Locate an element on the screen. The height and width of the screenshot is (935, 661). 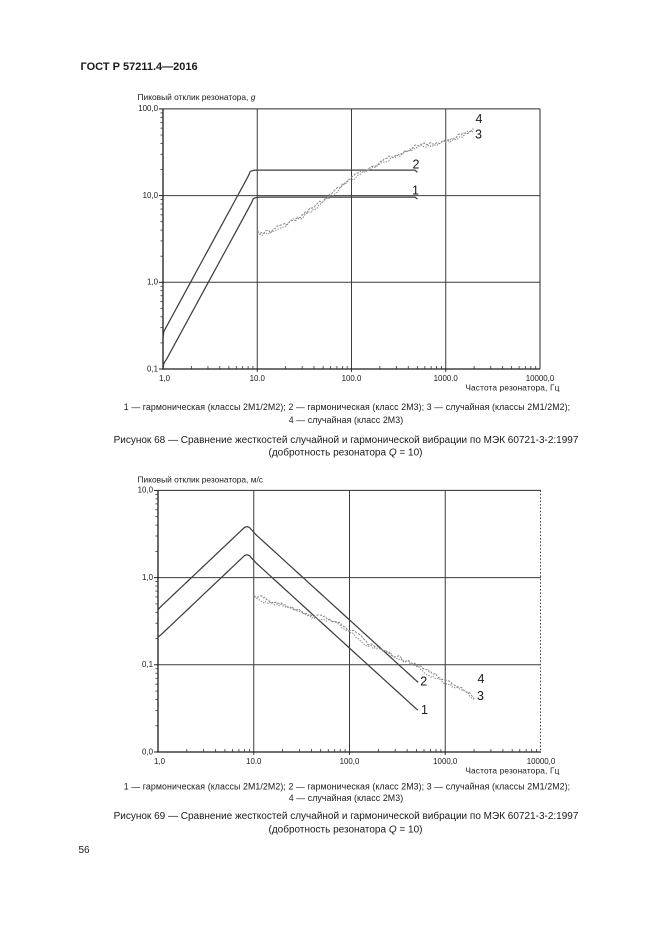
svg-text: 56 is located at coordinates (85, 850).